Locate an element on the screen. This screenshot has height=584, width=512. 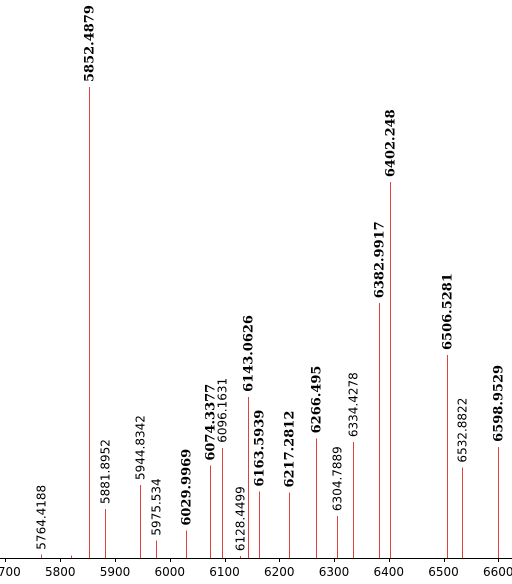
x-tick-label: 6100 is located at coordinates (224, 572).